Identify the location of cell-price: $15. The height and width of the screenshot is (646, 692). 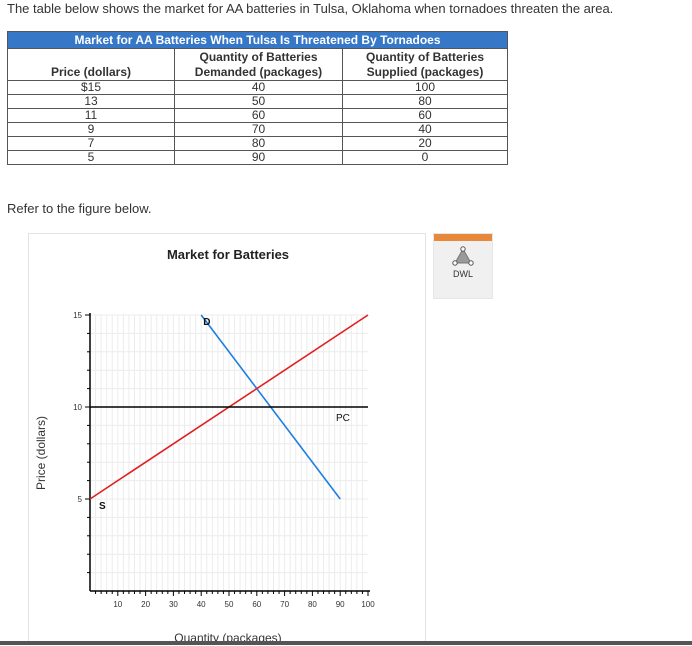
(91, 87).